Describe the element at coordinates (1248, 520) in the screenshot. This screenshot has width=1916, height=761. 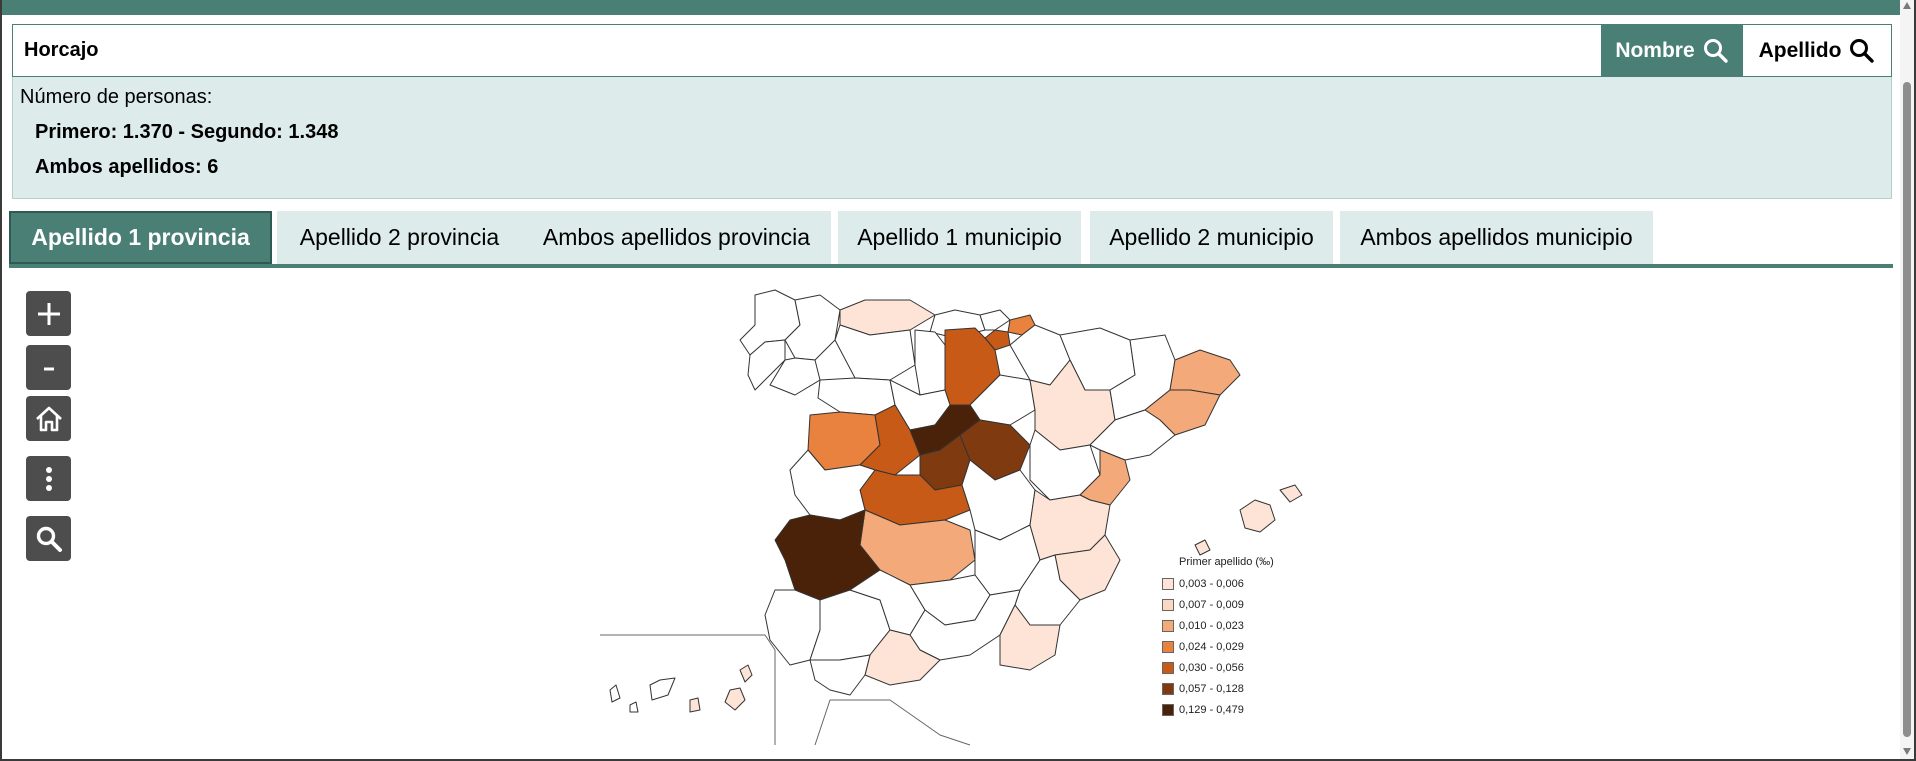
I see `province-baleares` at that location.